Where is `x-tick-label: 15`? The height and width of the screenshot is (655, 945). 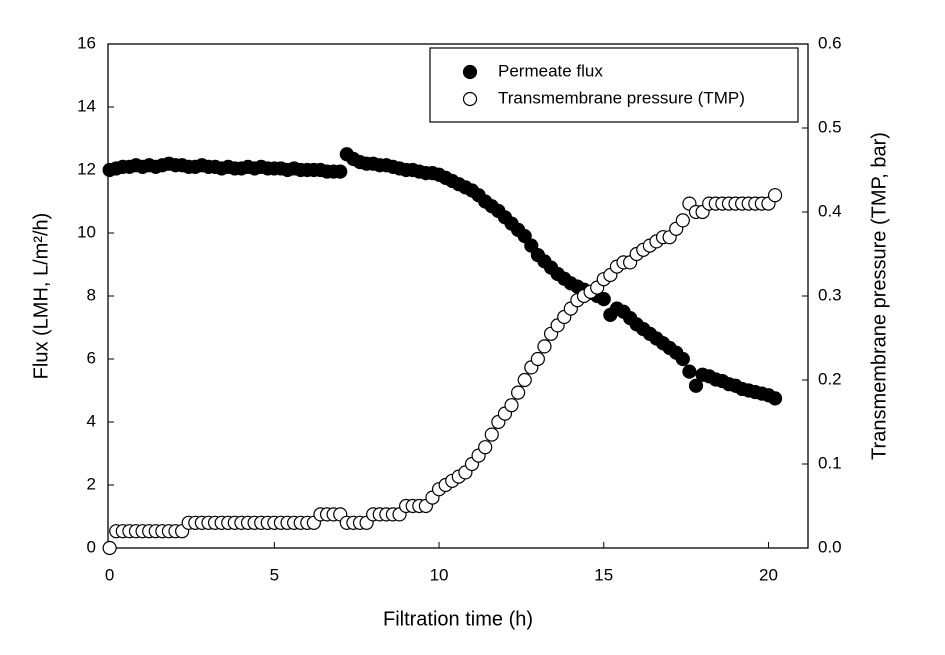 x-tick-label: 15 is located at coordinates (603, 574).